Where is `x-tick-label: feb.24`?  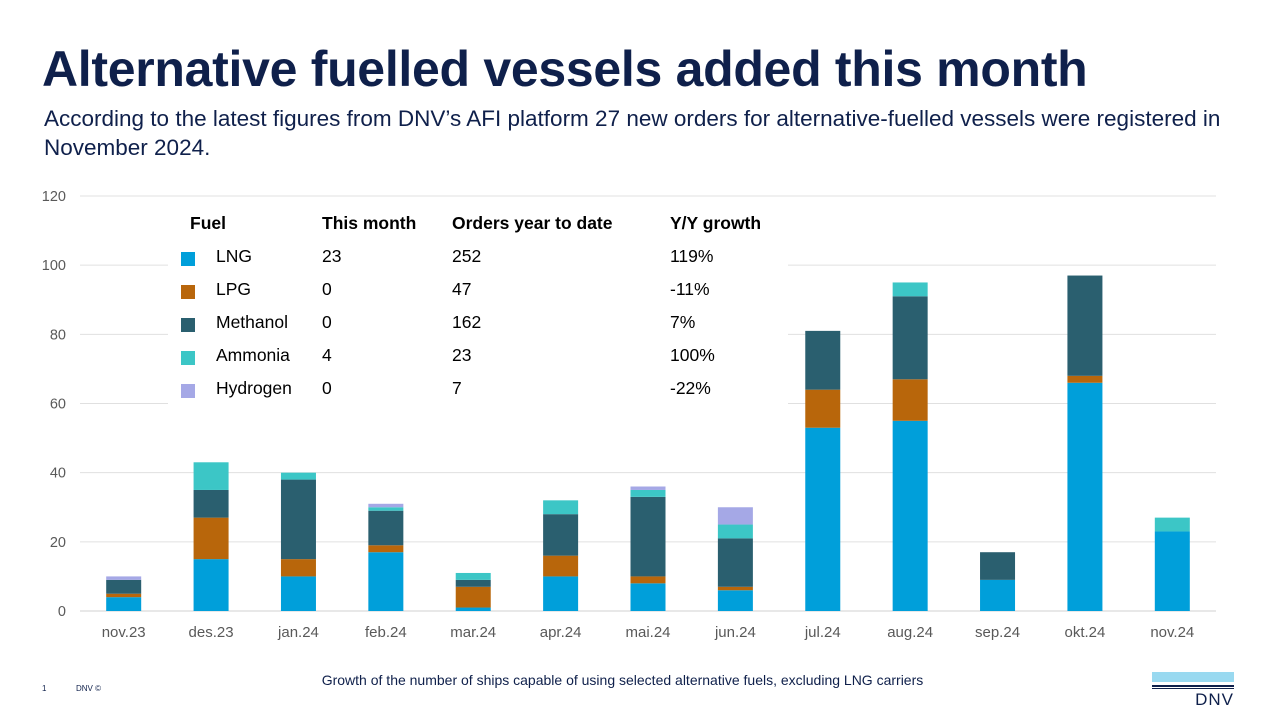 x-tick-label: feb.24 is located at coordinates (386, 632).